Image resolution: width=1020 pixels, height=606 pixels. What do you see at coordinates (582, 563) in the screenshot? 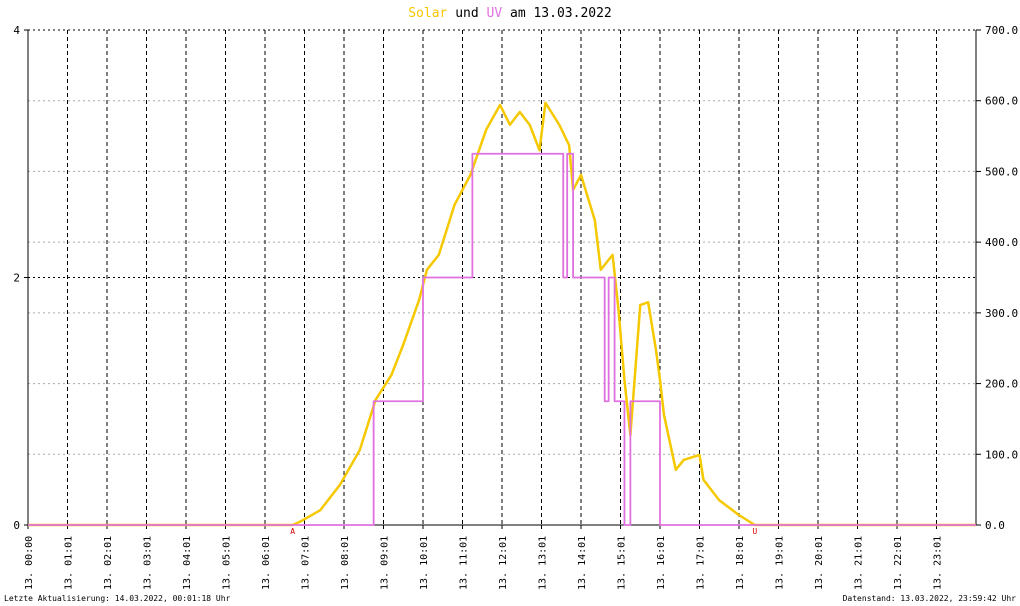
I see `x-tick-label: 13. 14:01` at bounding box center [582, 563].